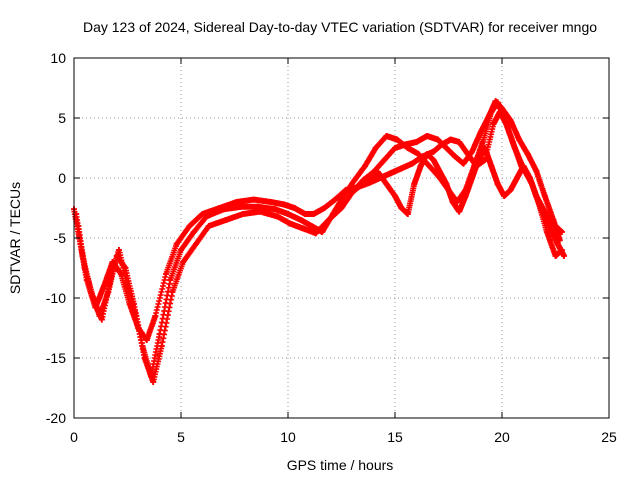 This screenshot has width=640, height=480. Describe the element at coordinates (56, 298) in the screenshot. I see `y-tick-label: -10` at that location.